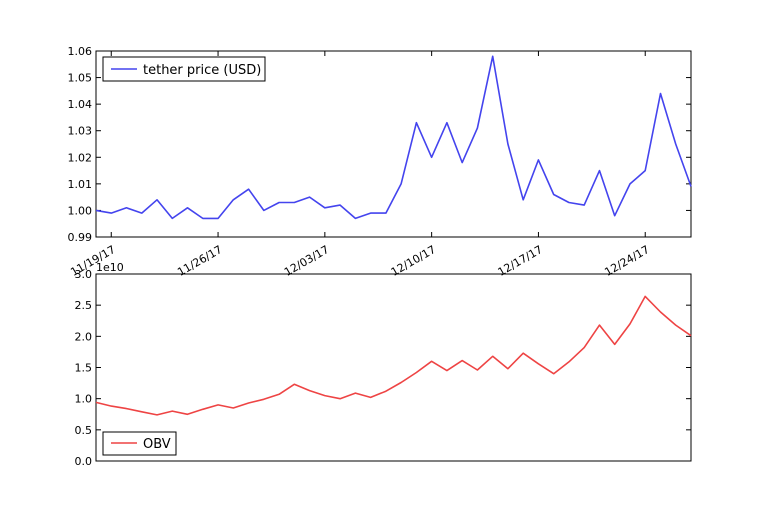  I want to click on price-xtick-label: 11/26/17, so click(199, 261).